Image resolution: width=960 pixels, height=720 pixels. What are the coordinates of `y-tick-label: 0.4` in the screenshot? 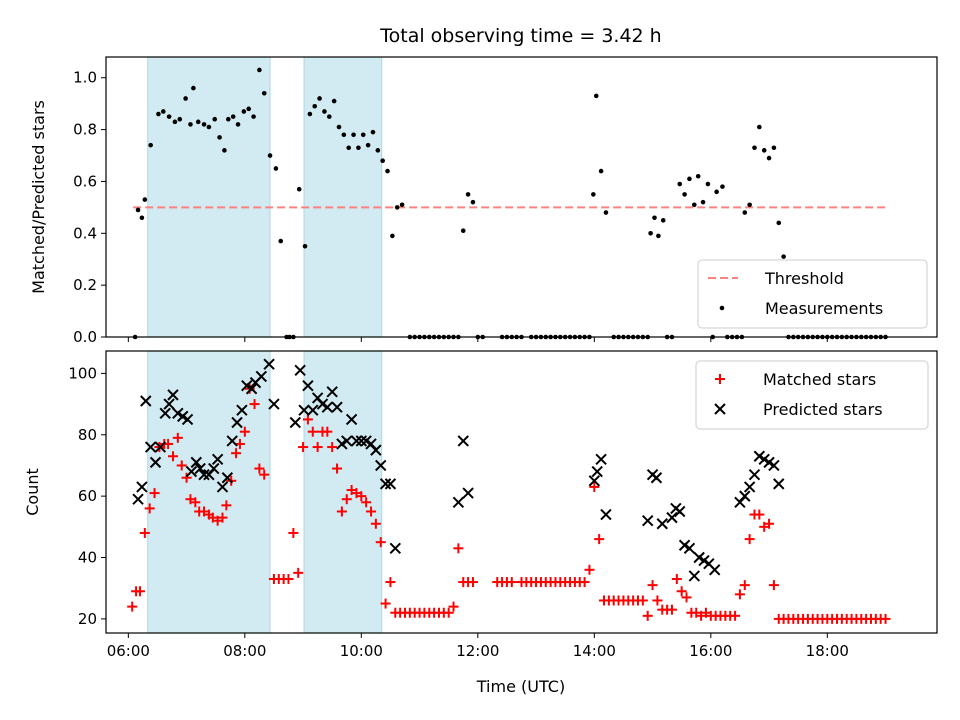 It's located at (85, 233).